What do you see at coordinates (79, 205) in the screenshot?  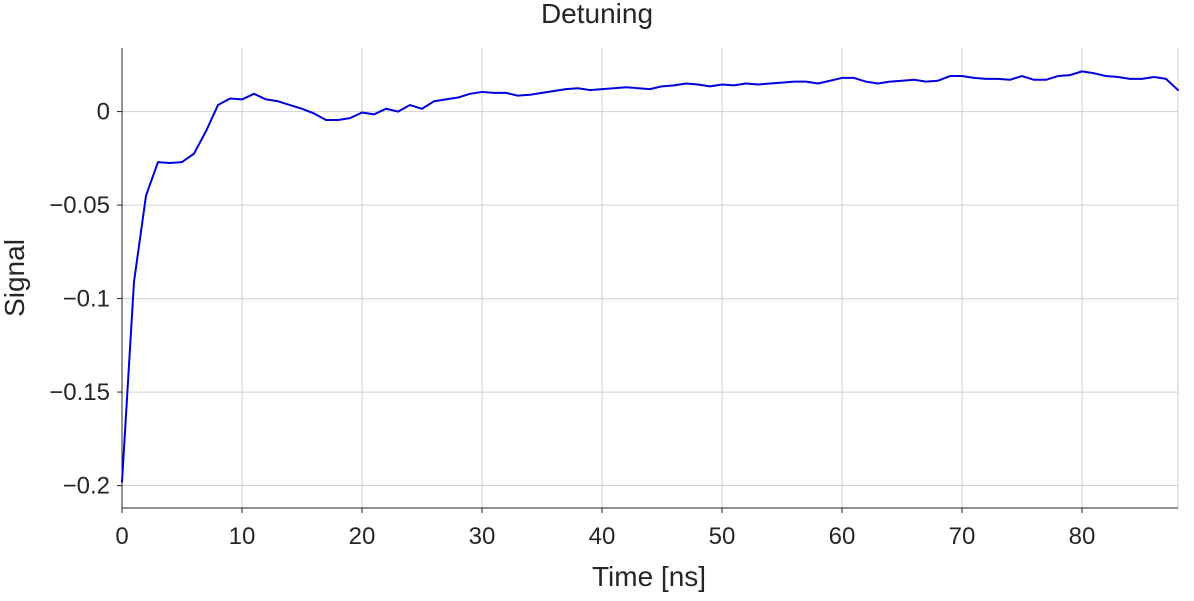 I see `y-tick-label: −0.05` at bounding box center [79, 205].